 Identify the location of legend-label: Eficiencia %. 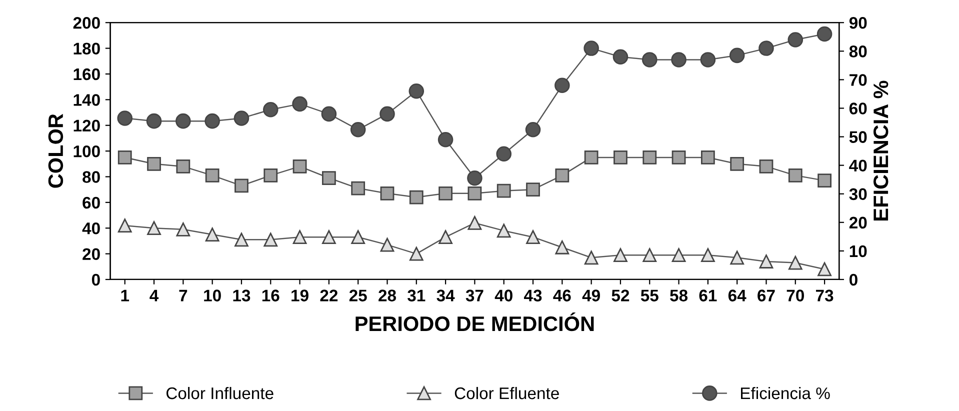
(785, 393).